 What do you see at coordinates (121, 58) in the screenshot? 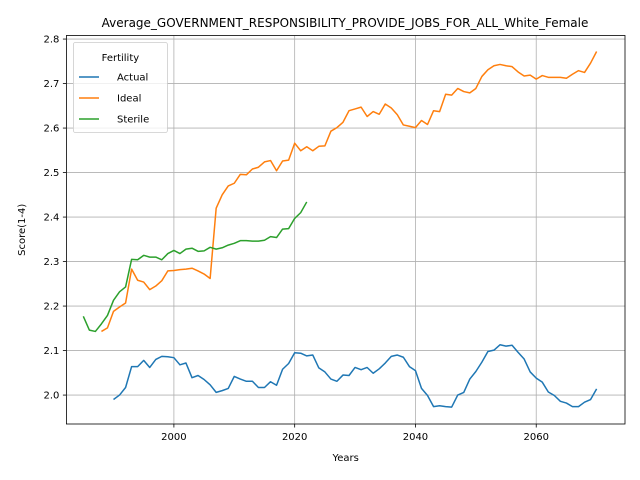
I see `legend-title: Fertility` at bounding box center [121, 58].